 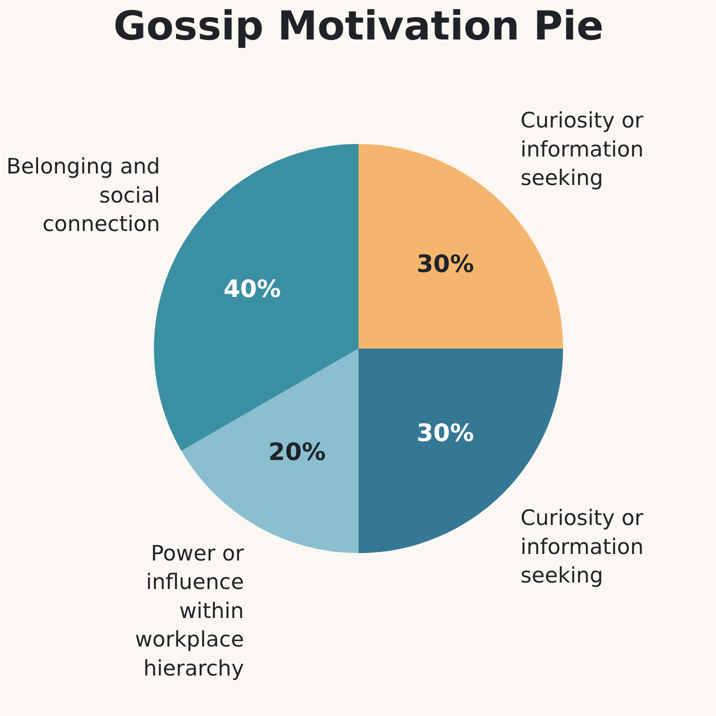 What do you see at coordinates (358, 26) in the screenshot?
I see `chart-title: Gossip Motivation Pie` at bounding box center [358, 26].